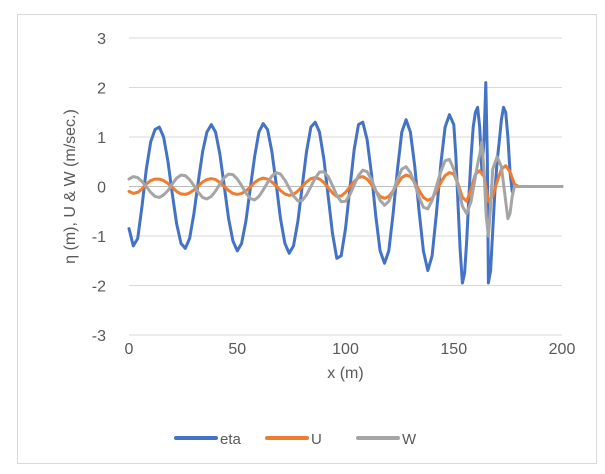  What do you see at coordinates (295, 439) in the screenshot?
I see `legend: eta U W` at bounding box center [295, 439].